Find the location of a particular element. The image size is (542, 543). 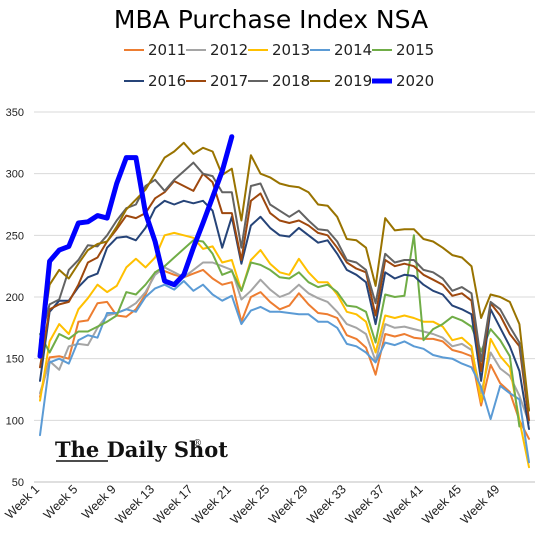

x-tick-label: Week 21 is located at coordinates (211, 504).